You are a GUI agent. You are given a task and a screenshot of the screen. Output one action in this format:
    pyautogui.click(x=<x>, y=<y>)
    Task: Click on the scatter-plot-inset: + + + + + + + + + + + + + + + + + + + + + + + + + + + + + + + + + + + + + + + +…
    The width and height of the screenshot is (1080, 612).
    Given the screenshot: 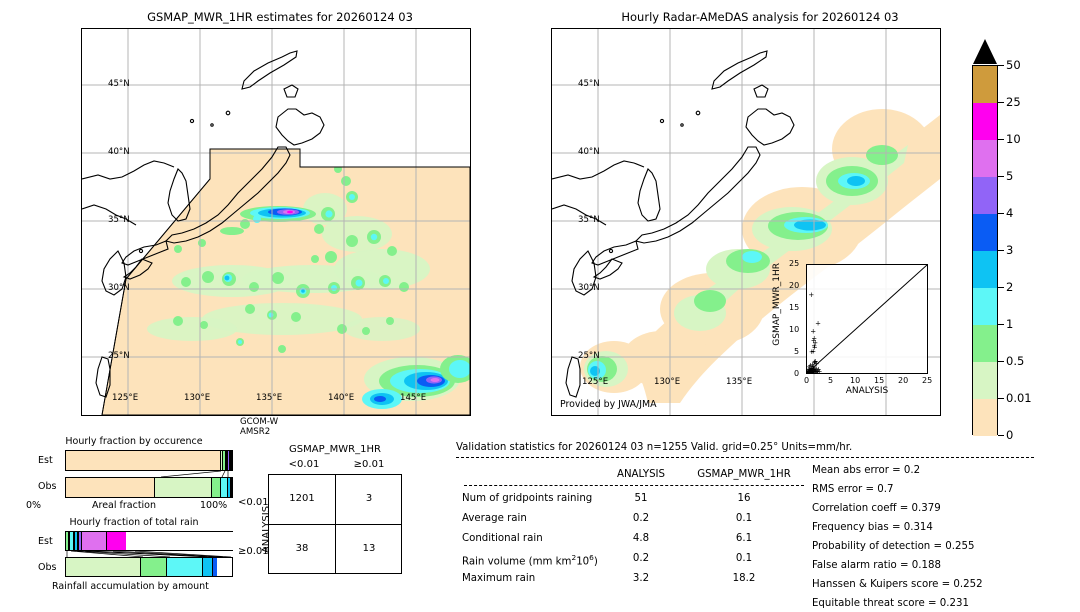 What is the action you would take?
    pyautogui.click(x=867, y=319)
    